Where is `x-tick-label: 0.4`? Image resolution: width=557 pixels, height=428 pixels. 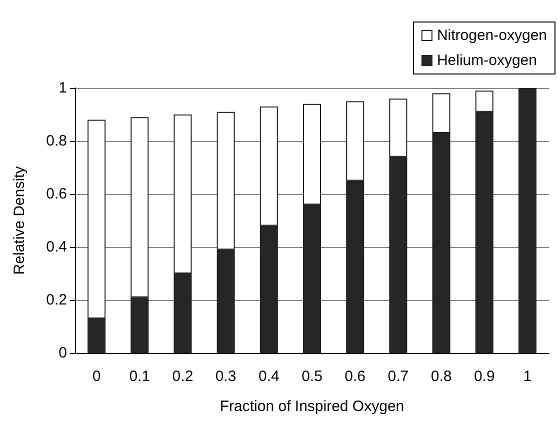 x-tick-label: 0.4 is located at coordinates (269, 376).